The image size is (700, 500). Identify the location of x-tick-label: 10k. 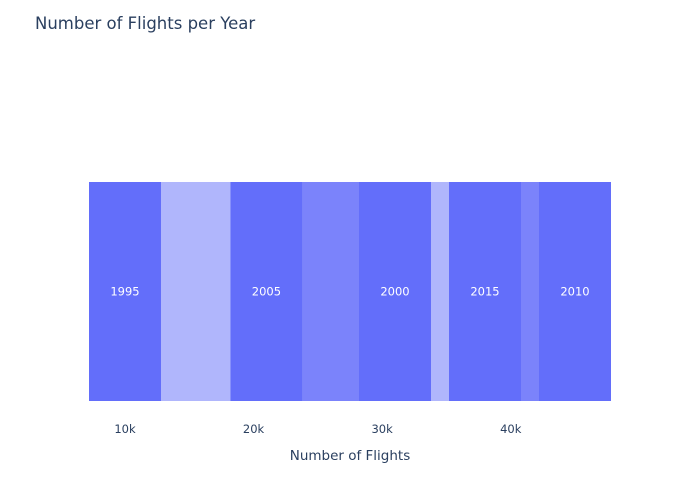
(125, 429).